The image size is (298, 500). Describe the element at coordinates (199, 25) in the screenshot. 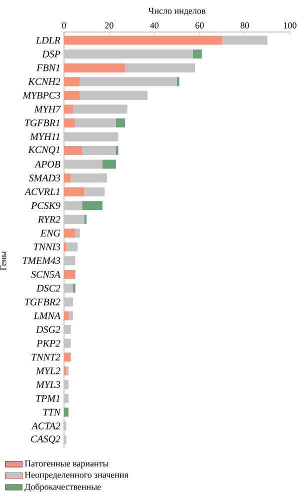

I see `x-tick-label: 60` at that location.